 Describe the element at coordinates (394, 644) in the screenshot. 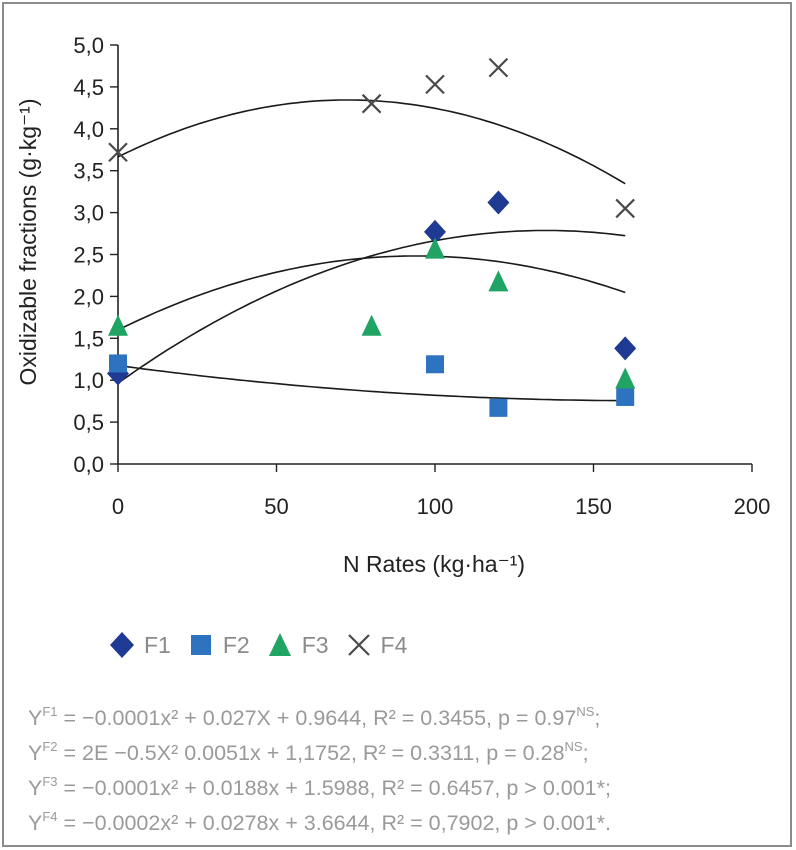

I see `legend-label: F4` at that location.